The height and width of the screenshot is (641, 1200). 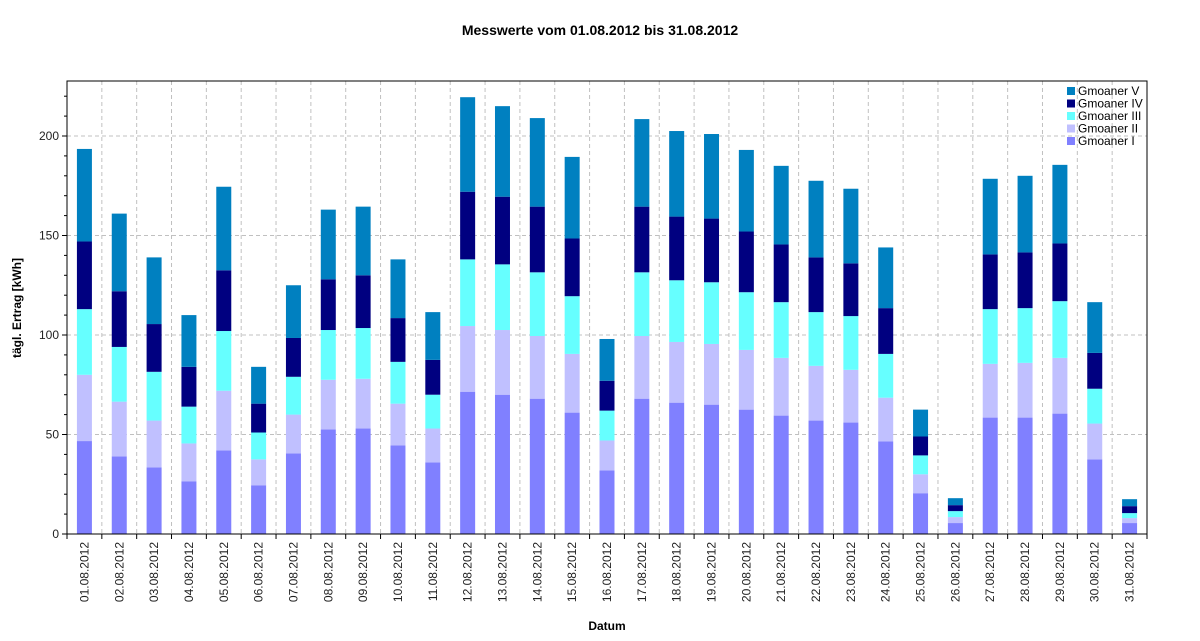 I want to click on legend-item: Gmoaner V, so click(x=1103, y=91).